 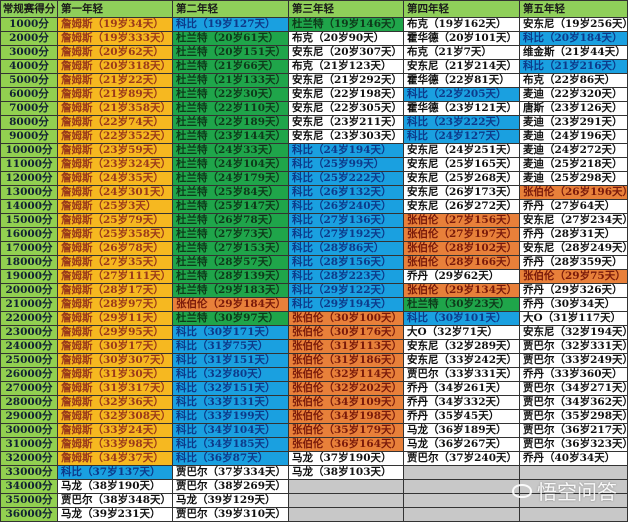 What do you see at coordinates (230, 514) in the screenshot?
I see `player-cell: 贾巴尔（39岁310天）` at bounding box center [230, 514].